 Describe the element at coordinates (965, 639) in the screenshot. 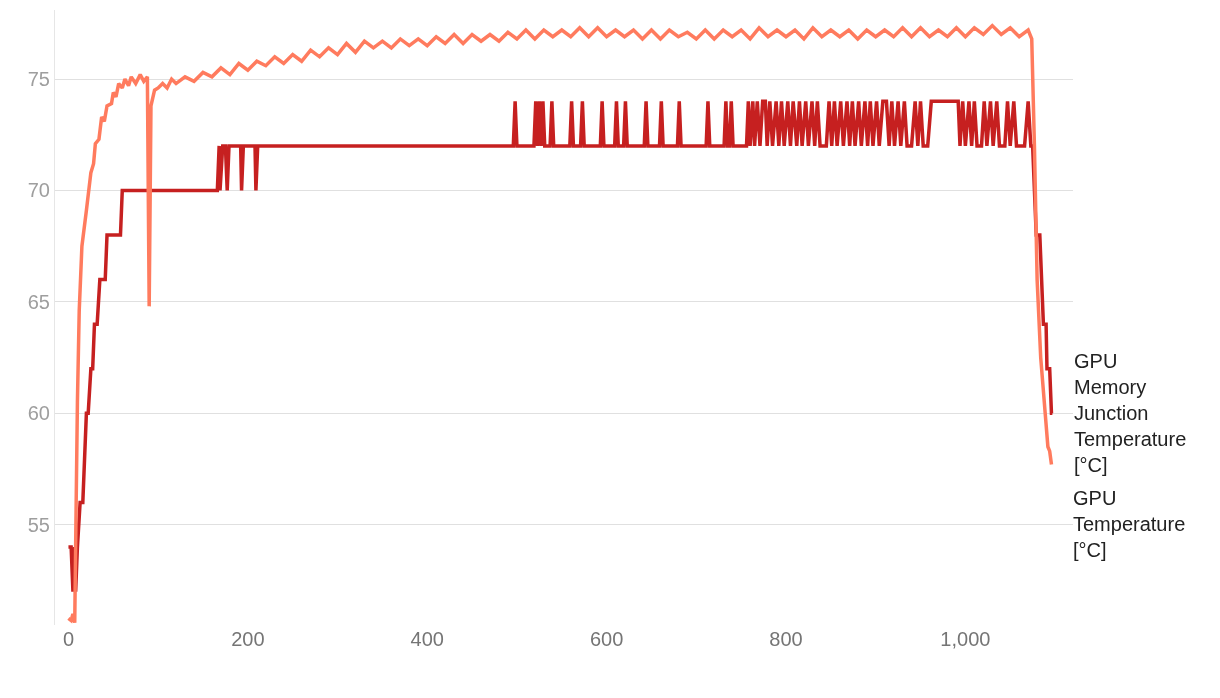

I see `x-tick-label: 1,000` at that location.